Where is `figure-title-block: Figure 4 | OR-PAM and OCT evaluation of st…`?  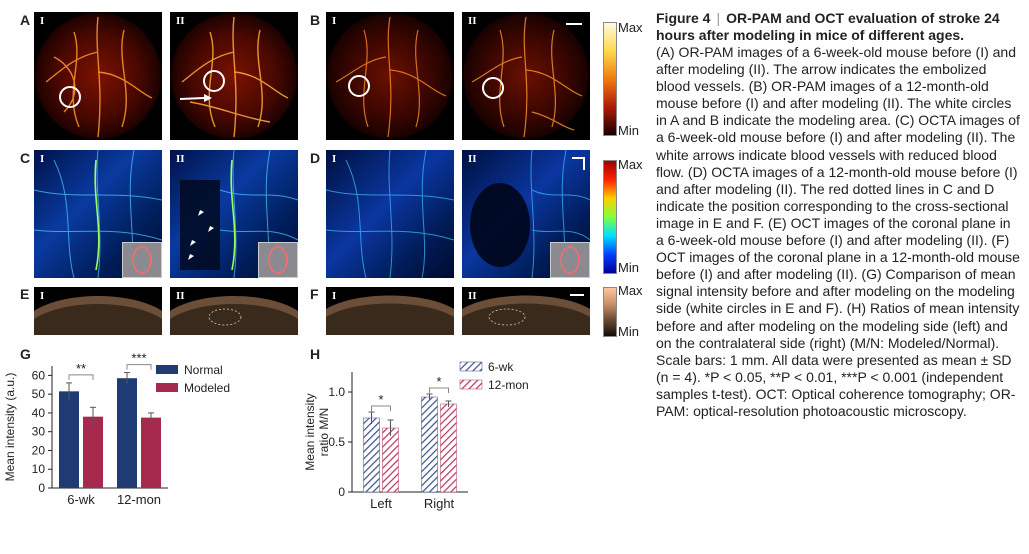 figure-title-block: Figure 4 | OR-PAM and OCT evaluation of st… is located at coordinates (828, 26).